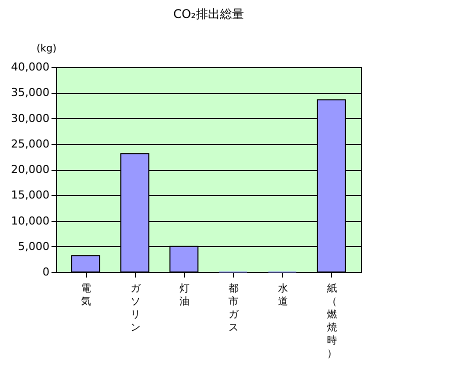 The image size is (463, 376). What do you see at coordinates (30, 195) in the screenshot?
I see `y-tick-label: 15,000` at bounding box center [30, 195].